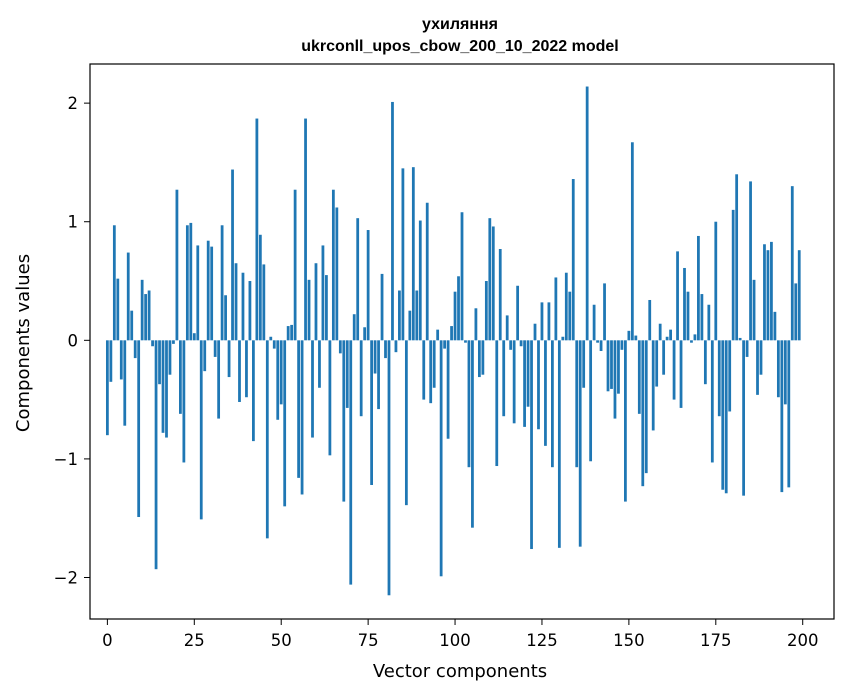  What do you see at coordinates (803, 640) in the screenshot?
I see `x-tick-label: 200` at bounding box center [803, 640].